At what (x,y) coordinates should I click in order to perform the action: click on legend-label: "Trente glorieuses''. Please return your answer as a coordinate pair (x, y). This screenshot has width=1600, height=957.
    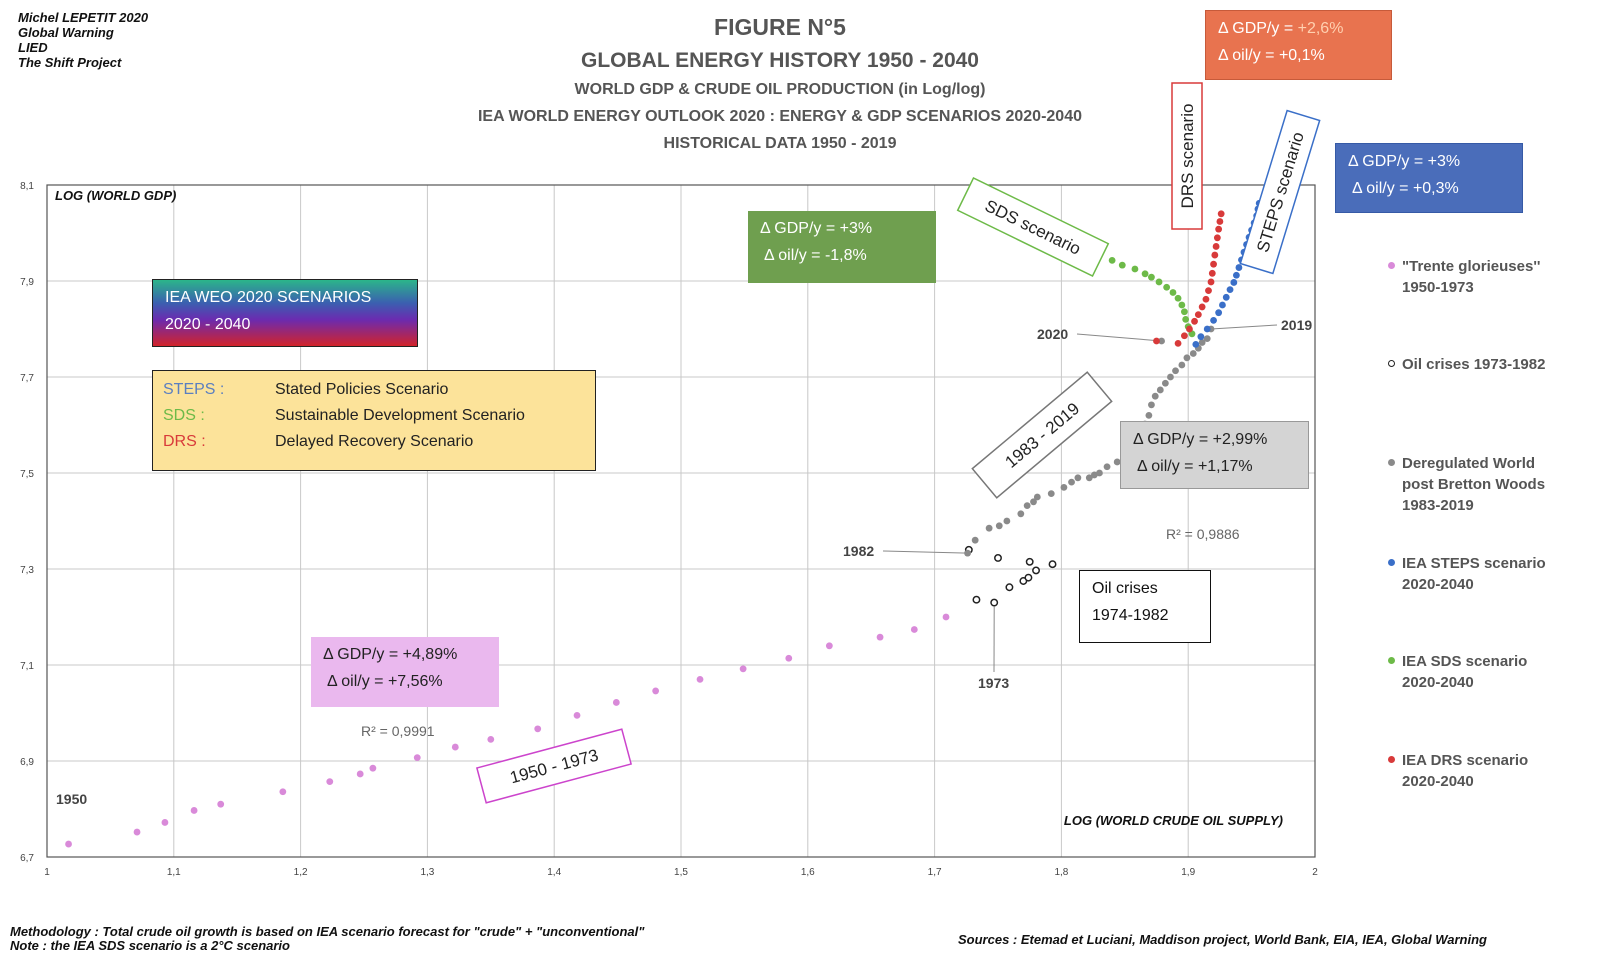
    Looking at the image, I should click on (1471, 266).